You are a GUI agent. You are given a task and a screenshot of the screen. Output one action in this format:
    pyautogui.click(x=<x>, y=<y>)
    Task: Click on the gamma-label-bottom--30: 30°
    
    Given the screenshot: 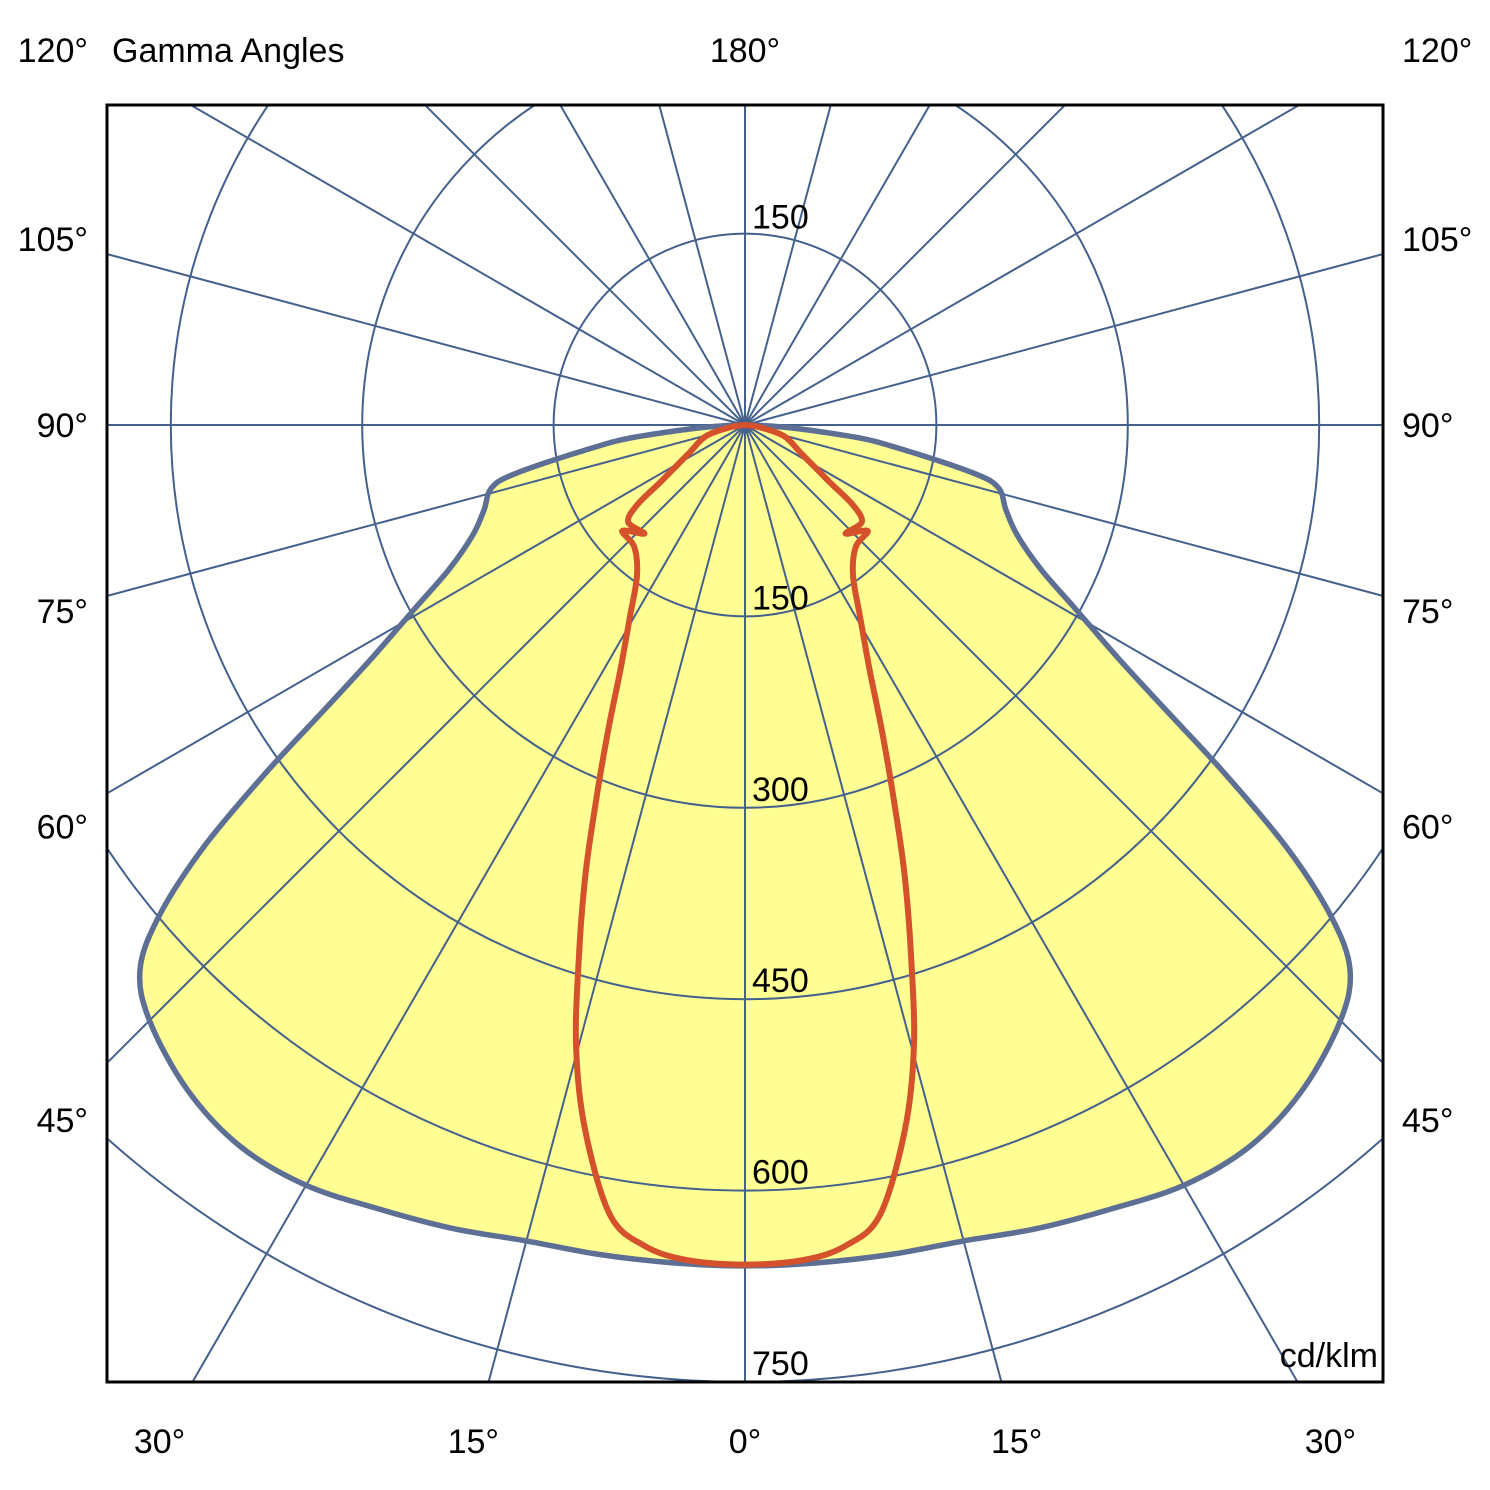 What is the action you would take?
    pyautogui.click(x=159, y=1442)
    